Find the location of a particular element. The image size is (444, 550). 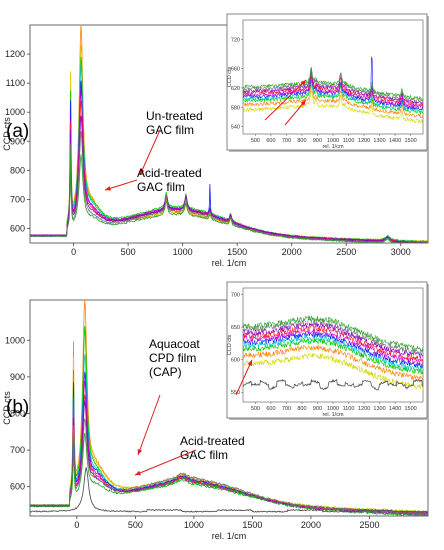

annotation-text: Un-treated is located at coordinates (174, 116).